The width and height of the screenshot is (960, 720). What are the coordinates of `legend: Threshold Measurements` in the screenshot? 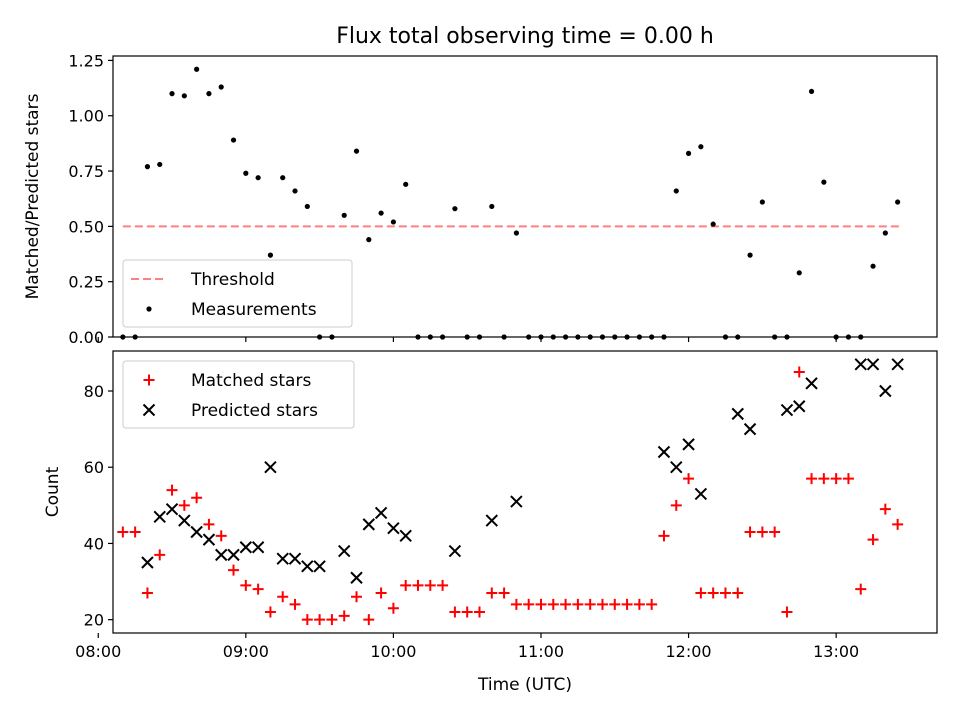 It's located at (237, 293).